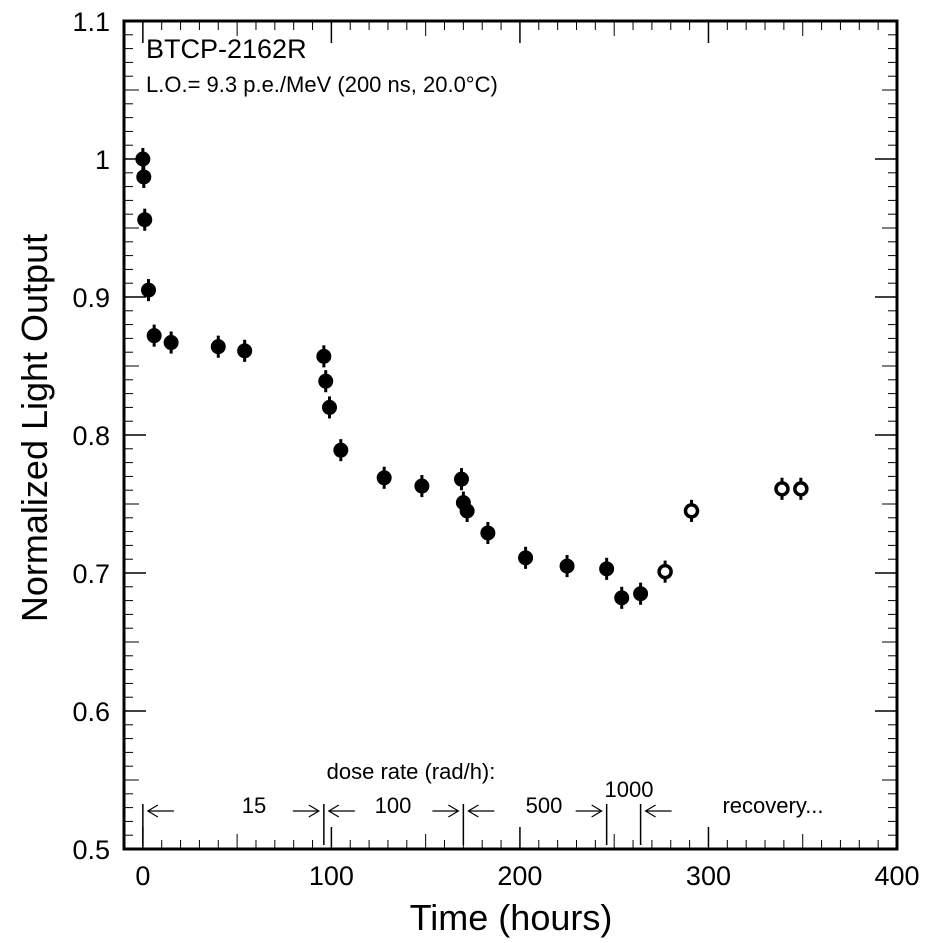 This screenshot has height=943, width=931. What do you see at coordinates (91, 574) in the screenshot?
I see `y-tick-label: 0.7` at bounding box center [91, 574].